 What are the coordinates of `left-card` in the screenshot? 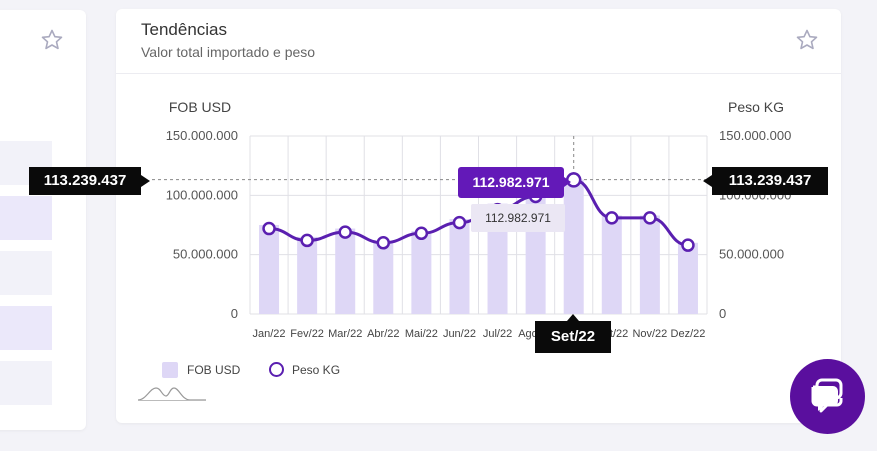 It's located at (43, 220).